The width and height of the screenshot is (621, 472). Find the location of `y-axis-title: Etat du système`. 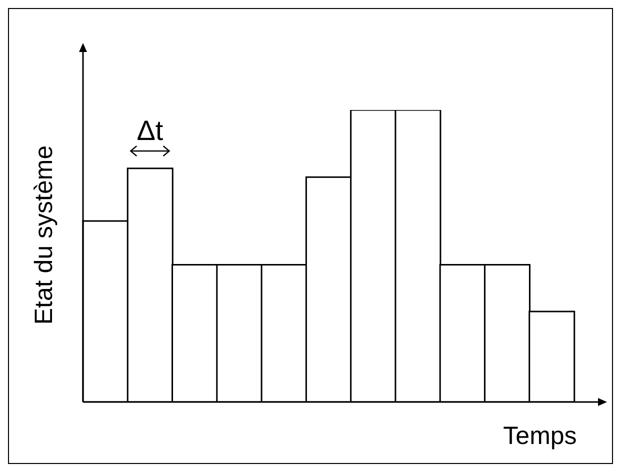

y-axis-title: Etat du système is located at coordinates (44, 235).